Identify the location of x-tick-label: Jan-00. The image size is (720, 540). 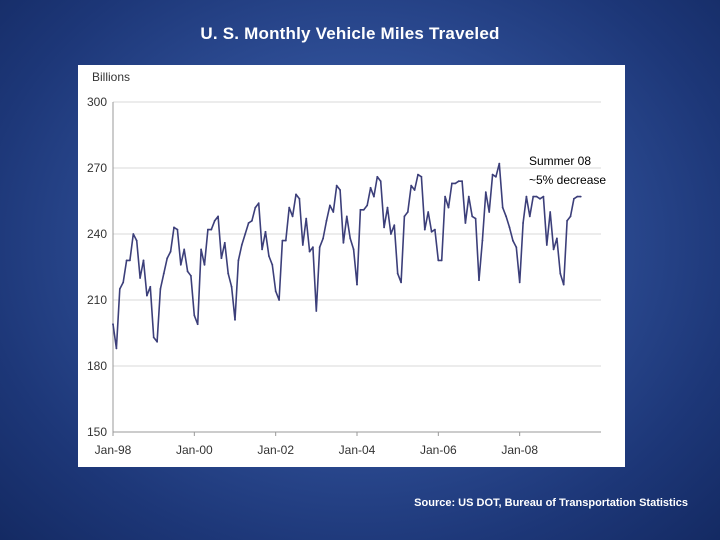
(194, 450).